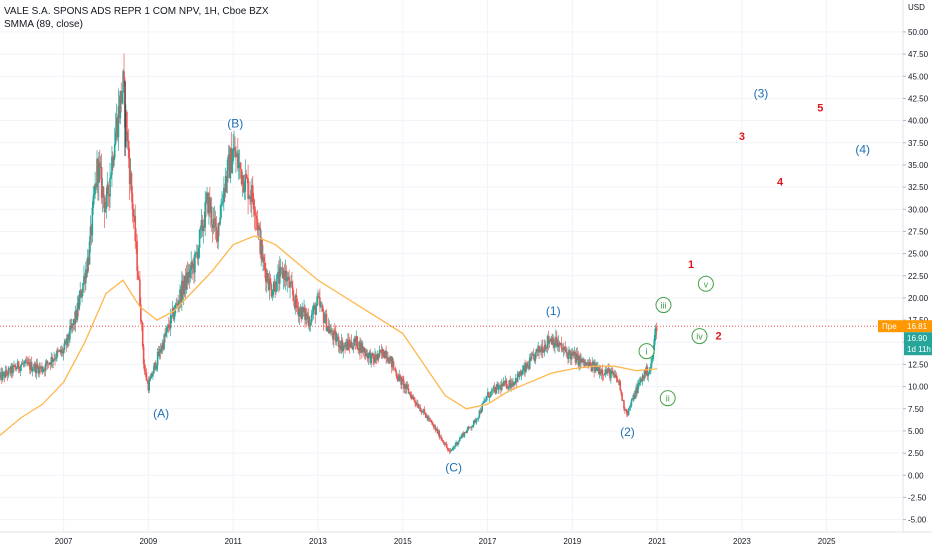 The height and width of the screenshot is (550, 932). Describe the element at coordinates (646, 351) in the screenshot. I see `wave-label-i: i` at that location.